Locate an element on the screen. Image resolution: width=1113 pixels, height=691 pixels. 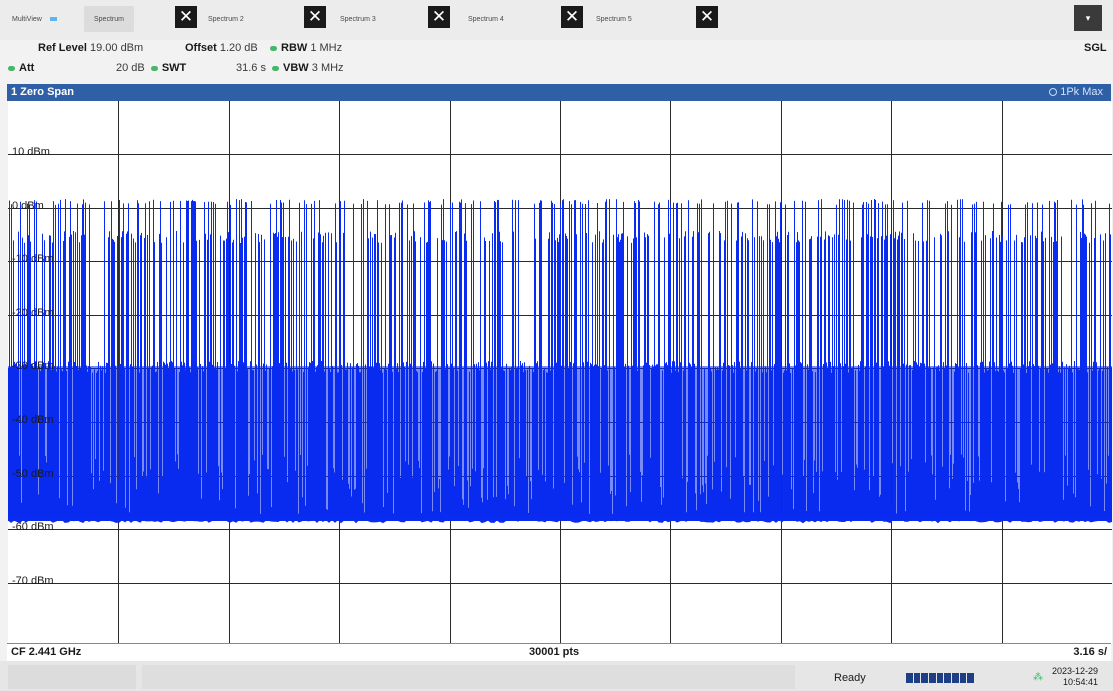
center-frequency: CF 2.441 GHz is located at coordinates (46, 652).